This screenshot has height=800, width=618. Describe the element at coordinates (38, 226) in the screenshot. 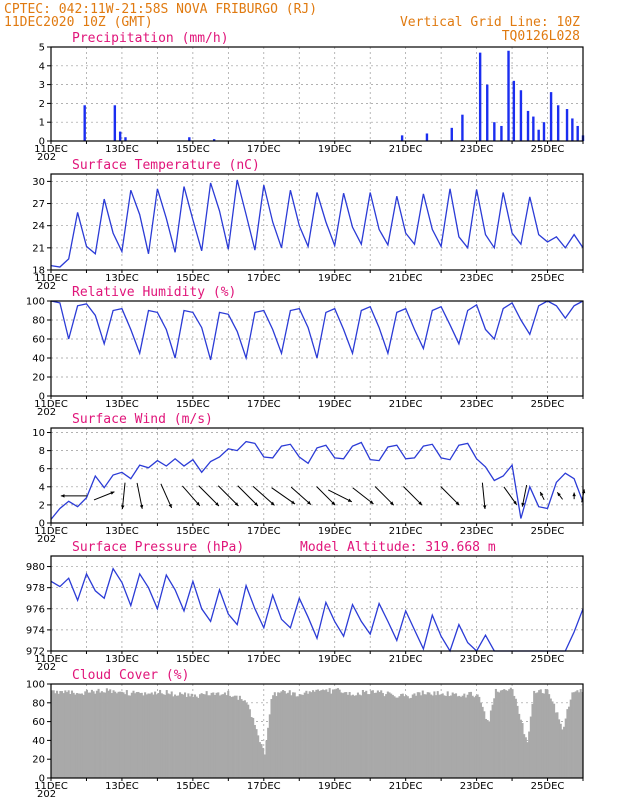

I see `y-tick-label: 24` at that location.